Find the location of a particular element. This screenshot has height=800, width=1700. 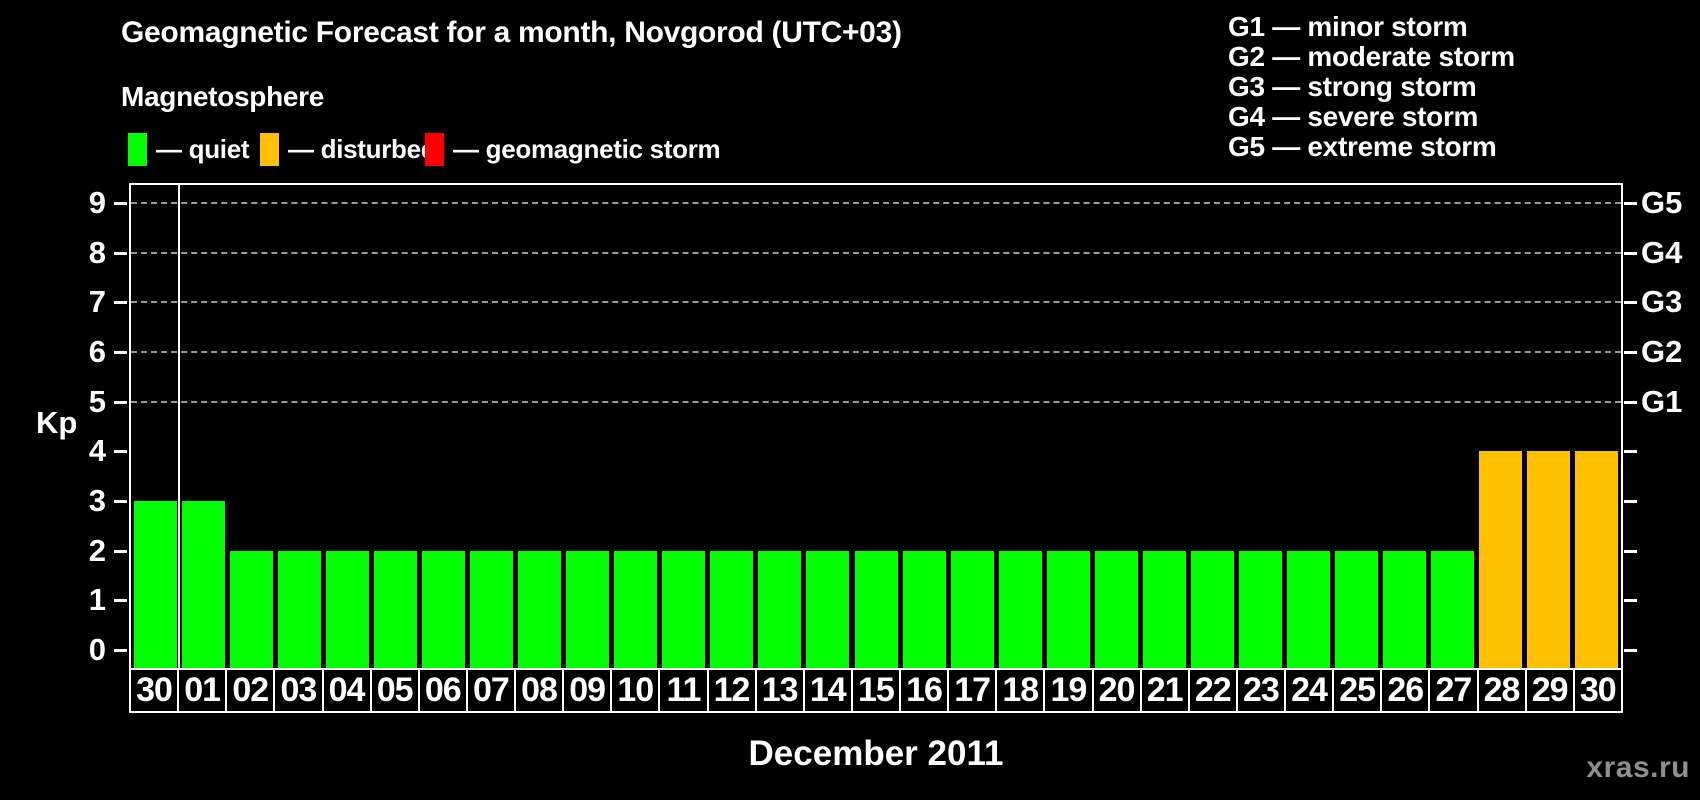

day-label-cell: 24 is located at coordinates (1308, 690).